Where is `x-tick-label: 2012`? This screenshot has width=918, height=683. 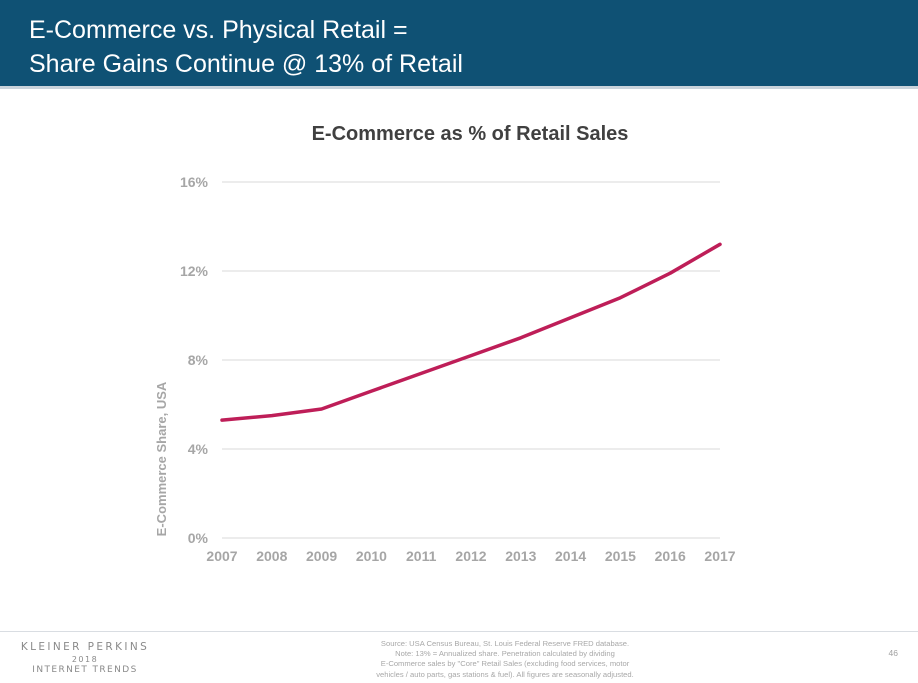
x-tick-label: 2012 is located at coordinates (470, 556).